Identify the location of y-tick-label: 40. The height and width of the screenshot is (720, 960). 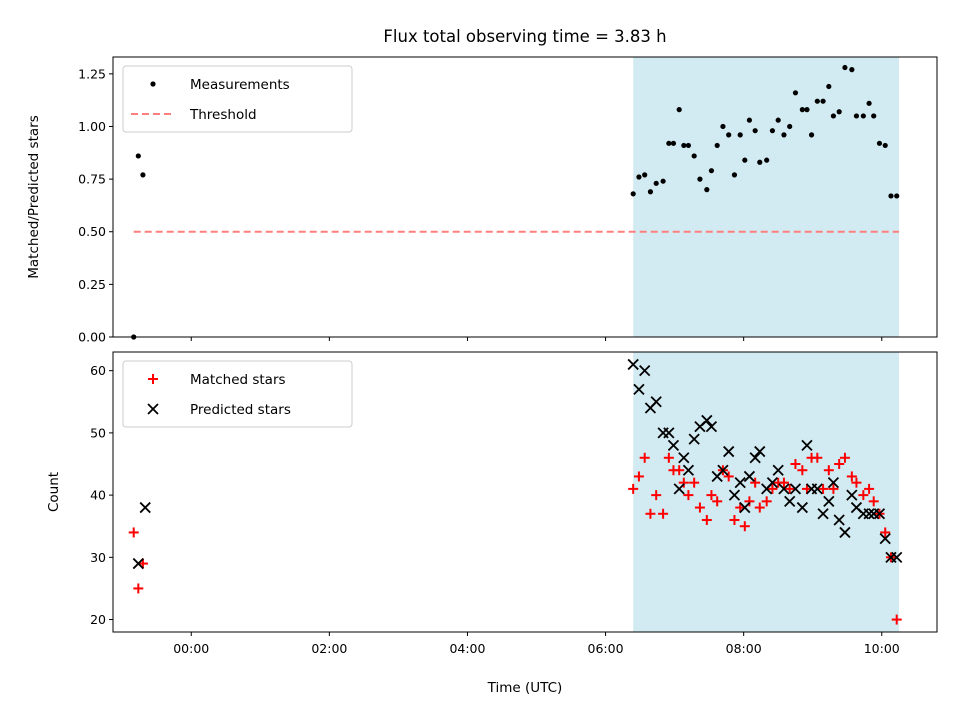
(98, 495).